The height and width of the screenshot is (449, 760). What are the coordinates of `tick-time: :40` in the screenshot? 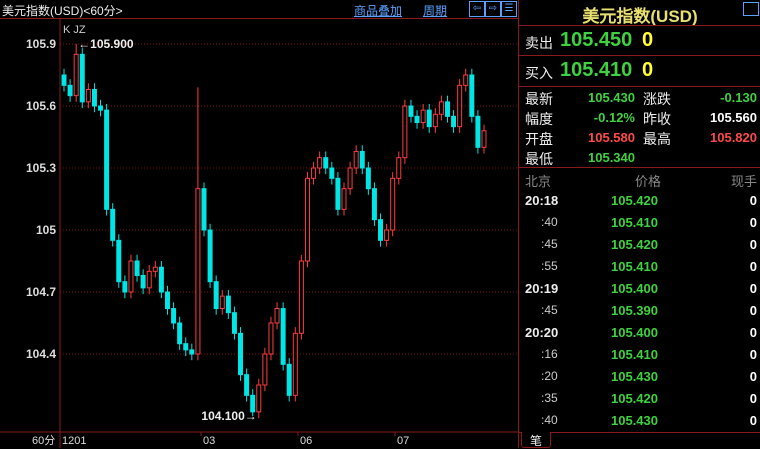 It's located at (549, 222).